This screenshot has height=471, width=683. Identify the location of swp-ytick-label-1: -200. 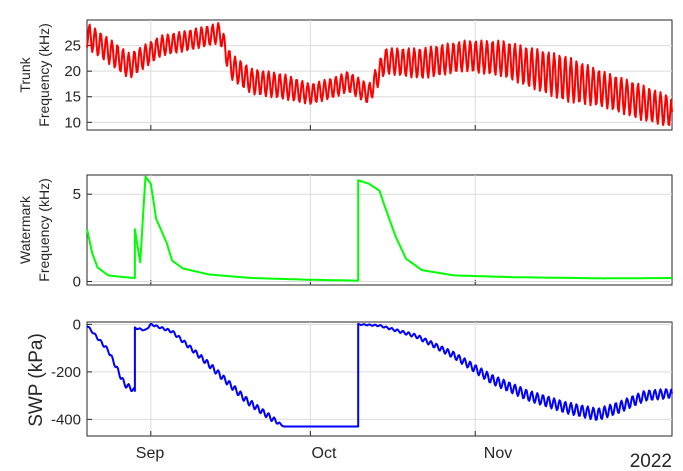
(66, 372).